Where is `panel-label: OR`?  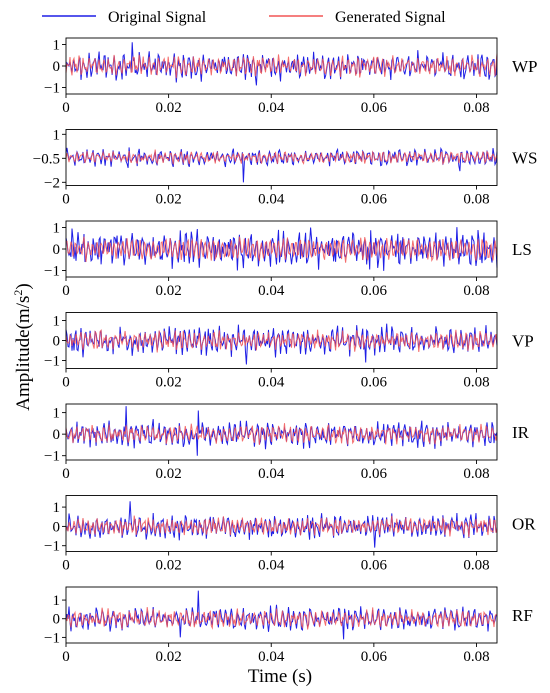
panel-label: OR is located at coordinates (524, 524).